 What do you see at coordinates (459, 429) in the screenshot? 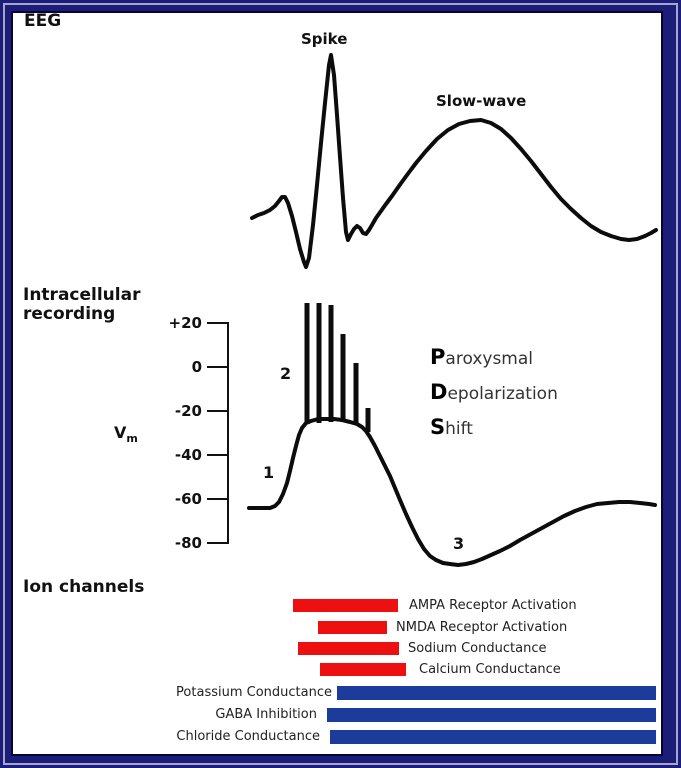
I see `pds-rest-shift: hift` at bounding box center [459, 429].